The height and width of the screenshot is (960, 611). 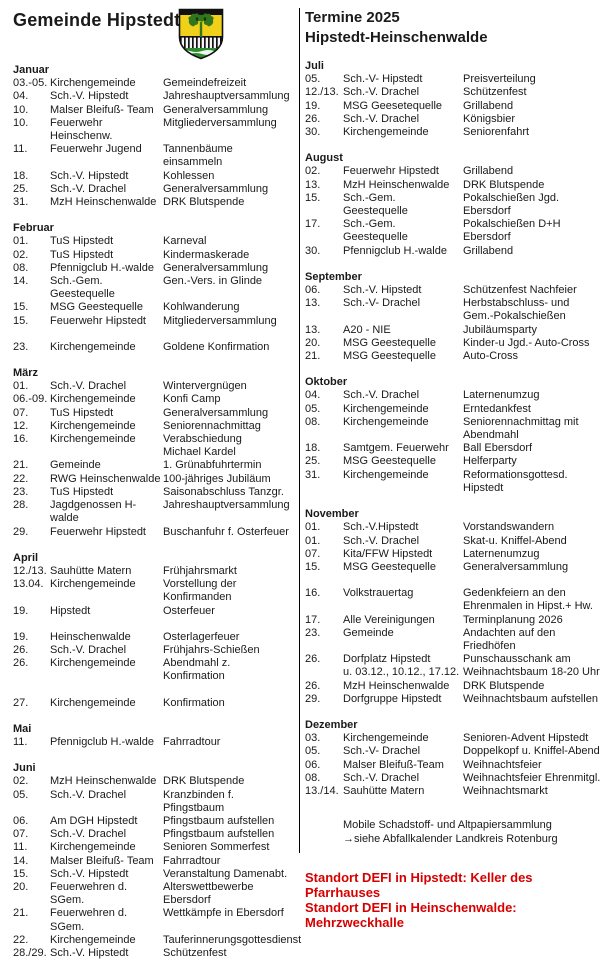 What do you see at coordinates (201, 307) in the screenshot?
I see `event-title: Kohlwanderung` at bounding box center [201, 307].